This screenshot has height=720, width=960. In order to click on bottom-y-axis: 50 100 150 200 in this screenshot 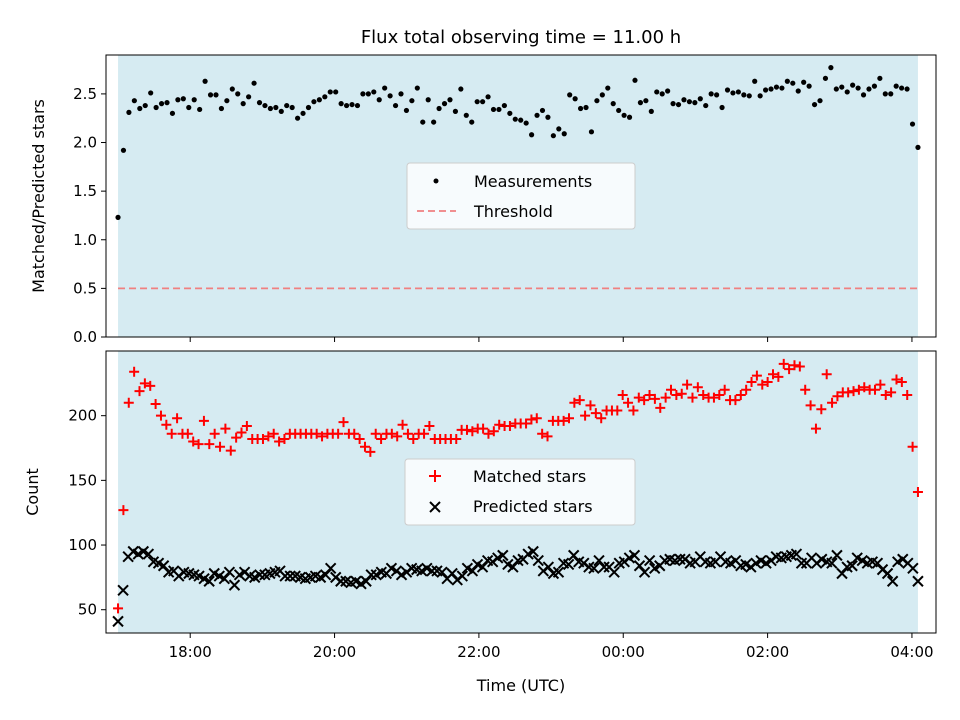, I will do `click(87, 513)`.